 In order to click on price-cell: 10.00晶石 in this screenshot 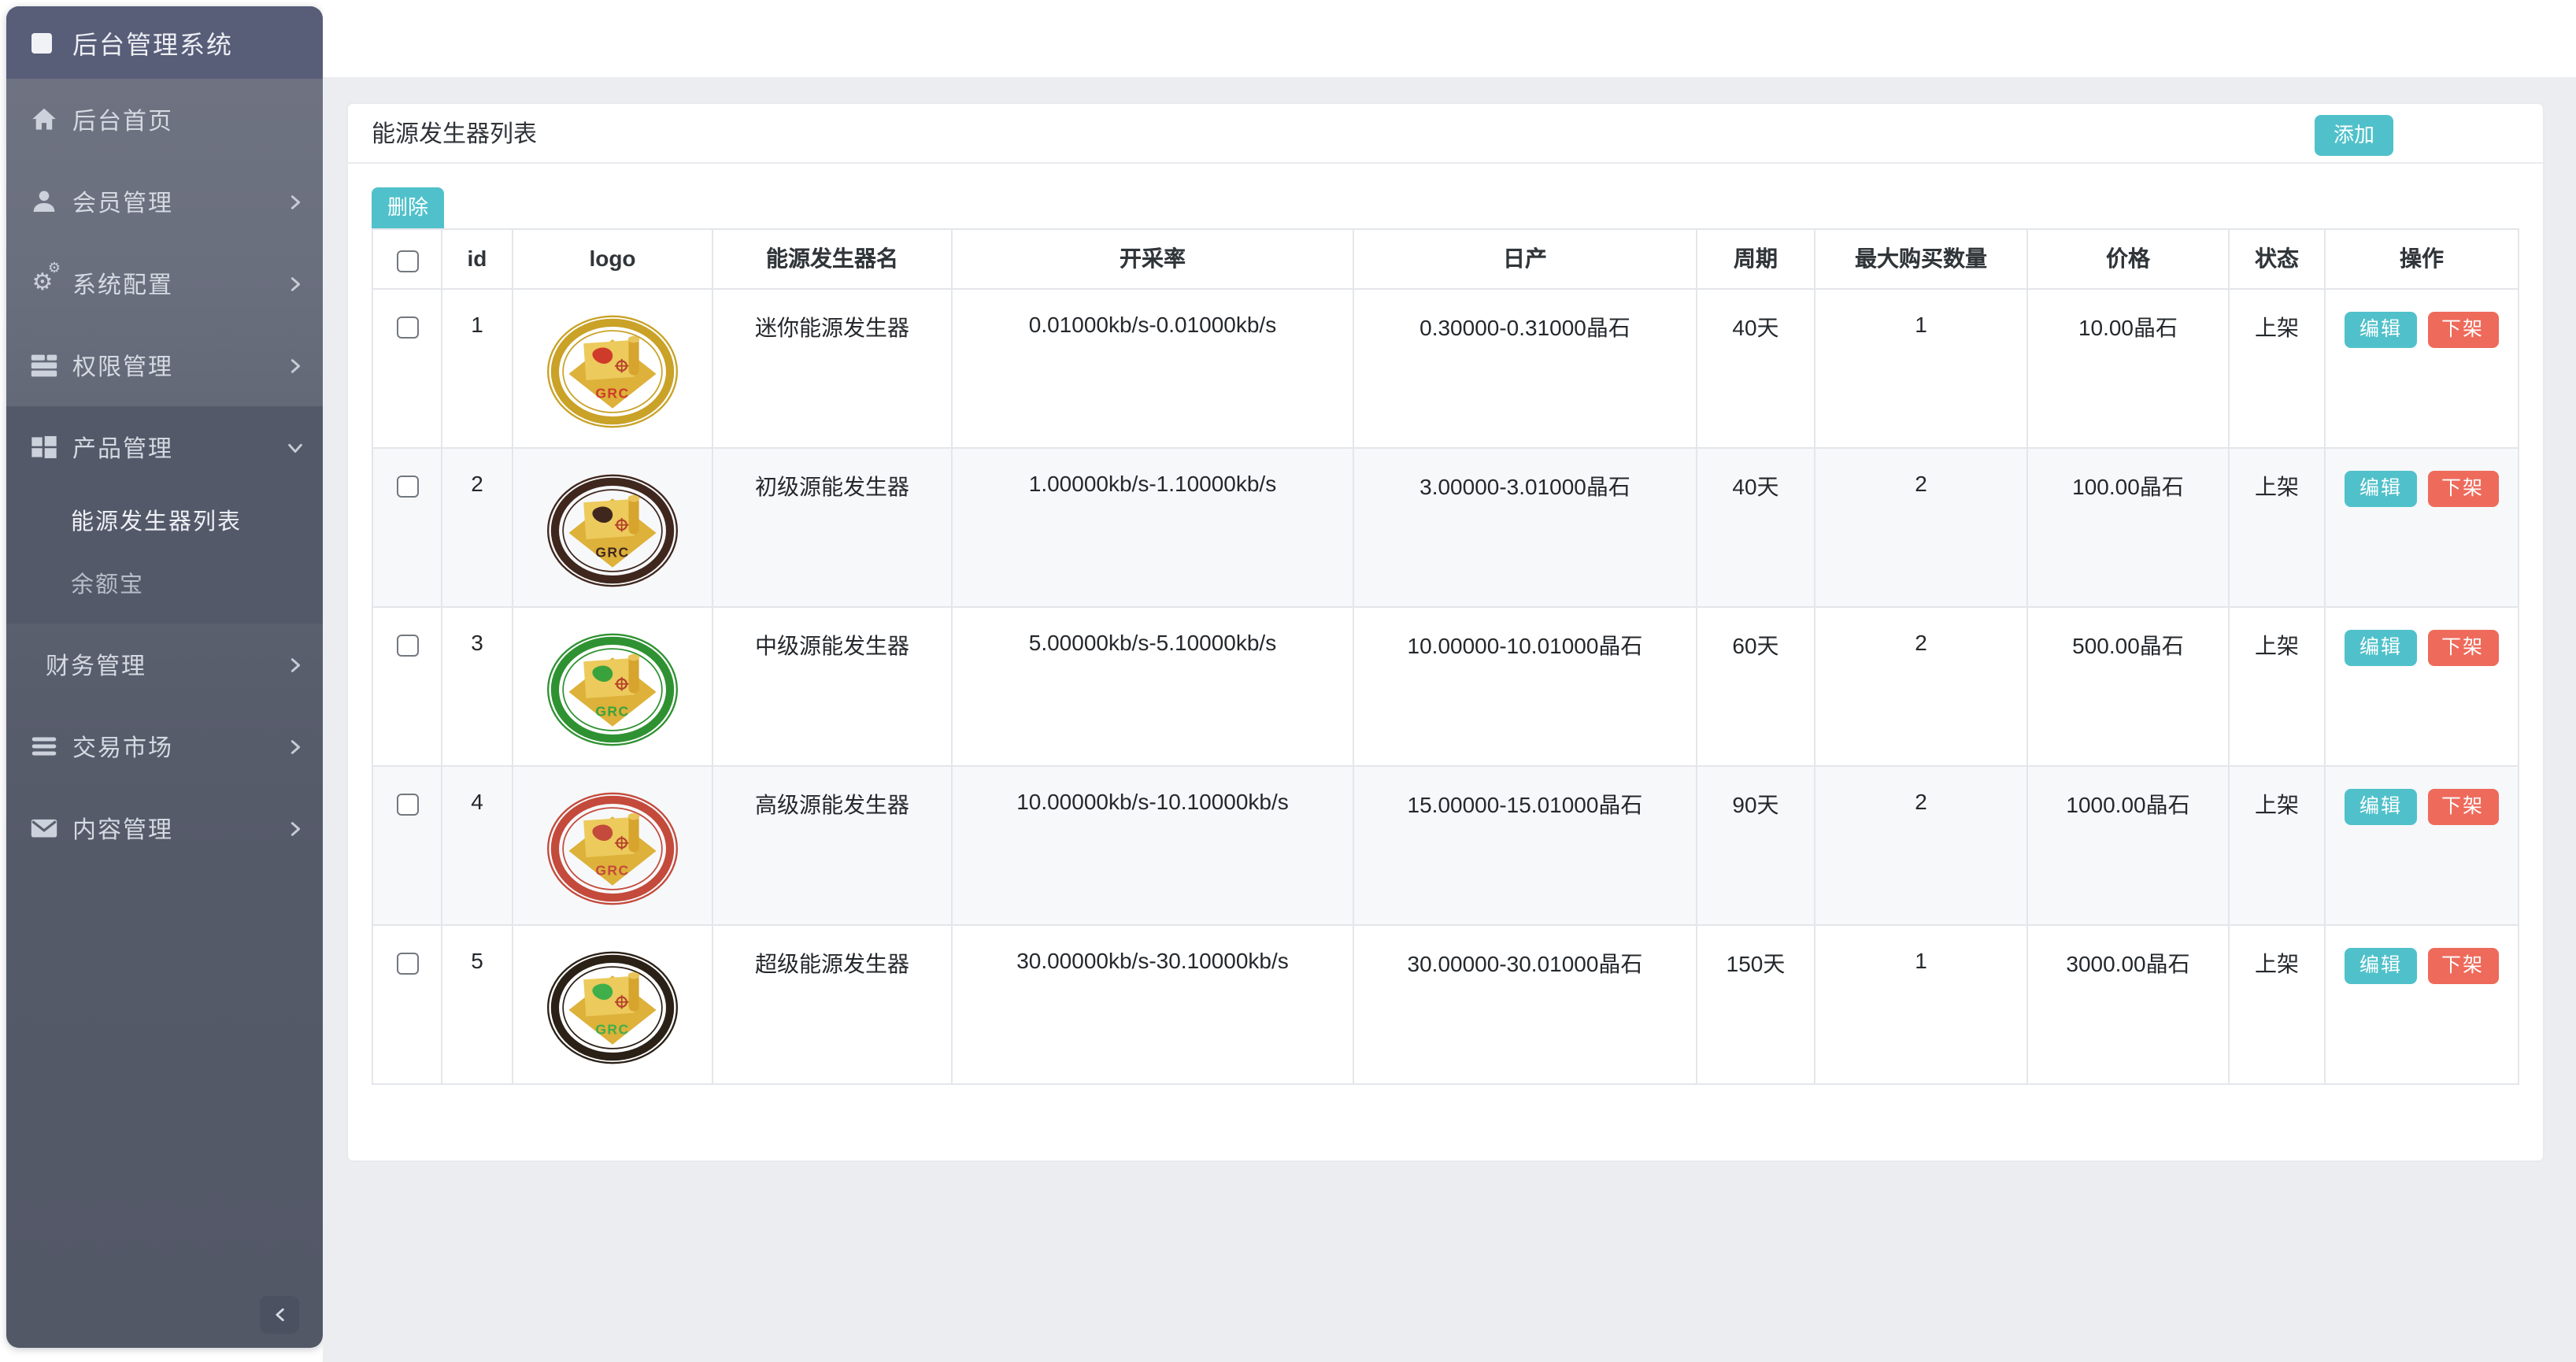, I will do `click(2128, 368)`.